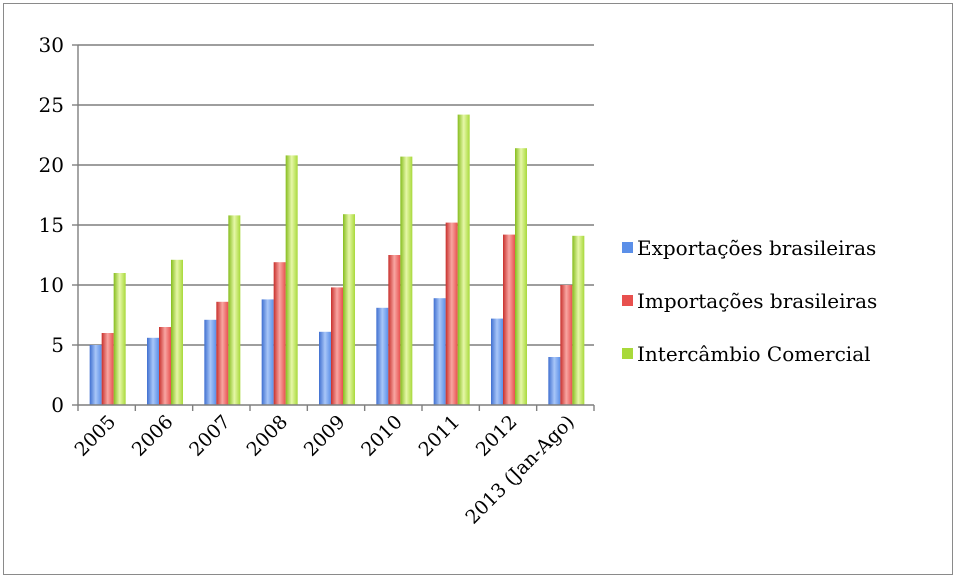 Image resolution: width=958 pixels, height=580 pixels. Describe the element at coordinates (57, 405) in the screenshot. I see `y-tick-label: 0` at that location.